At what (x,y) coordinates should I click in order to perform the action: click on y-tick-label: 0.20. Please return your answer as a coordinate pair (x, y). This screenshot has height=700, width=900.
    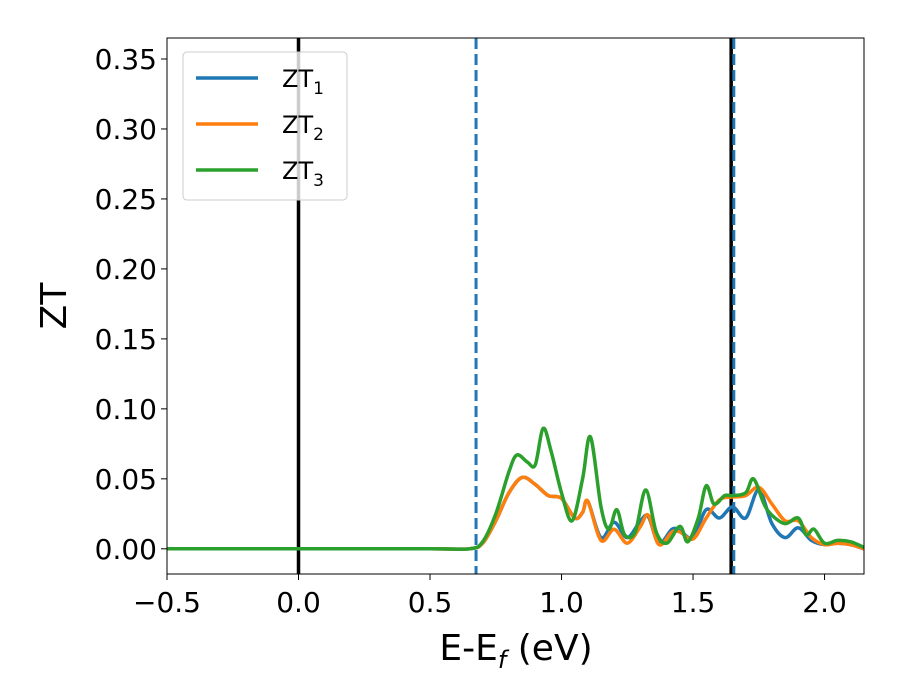
    Looking at the image, I should click on (126, 269).